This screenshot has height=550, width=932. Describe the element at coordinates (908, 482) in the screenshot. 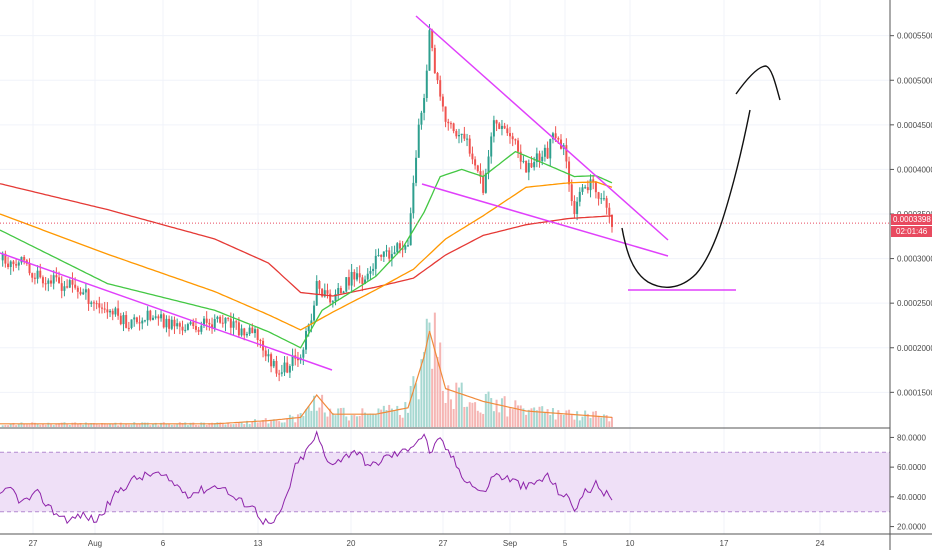

I see `rsi-axis: 80.0000 60.0000 40.0000 20.0000` at that location.